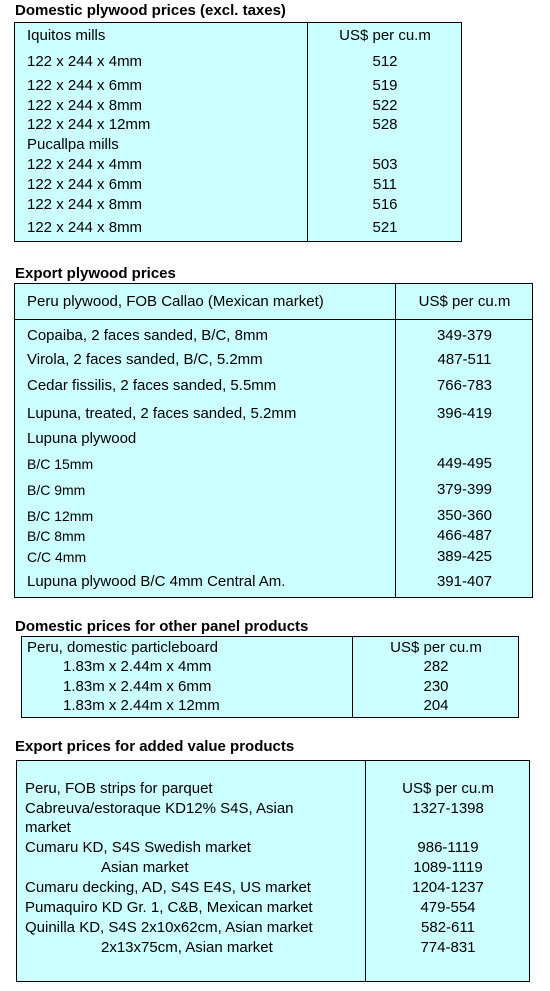 The image size is (550, 991). I want to click on section-title-domestic-plywood: Domestic plywood prices (excl. taxes), so click(150, 10).